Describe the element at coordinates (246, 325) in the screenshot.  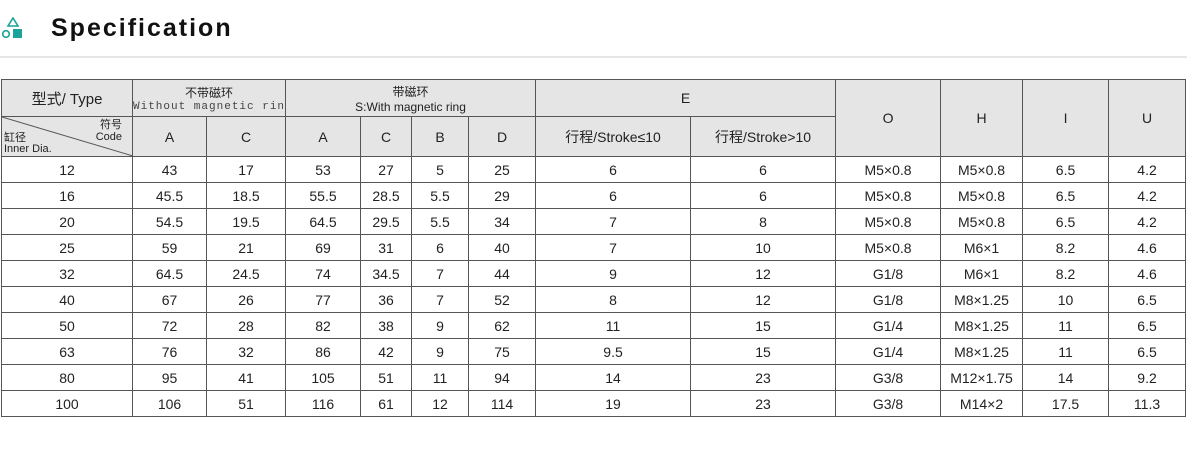
I see `table-cell: 28` at that location.